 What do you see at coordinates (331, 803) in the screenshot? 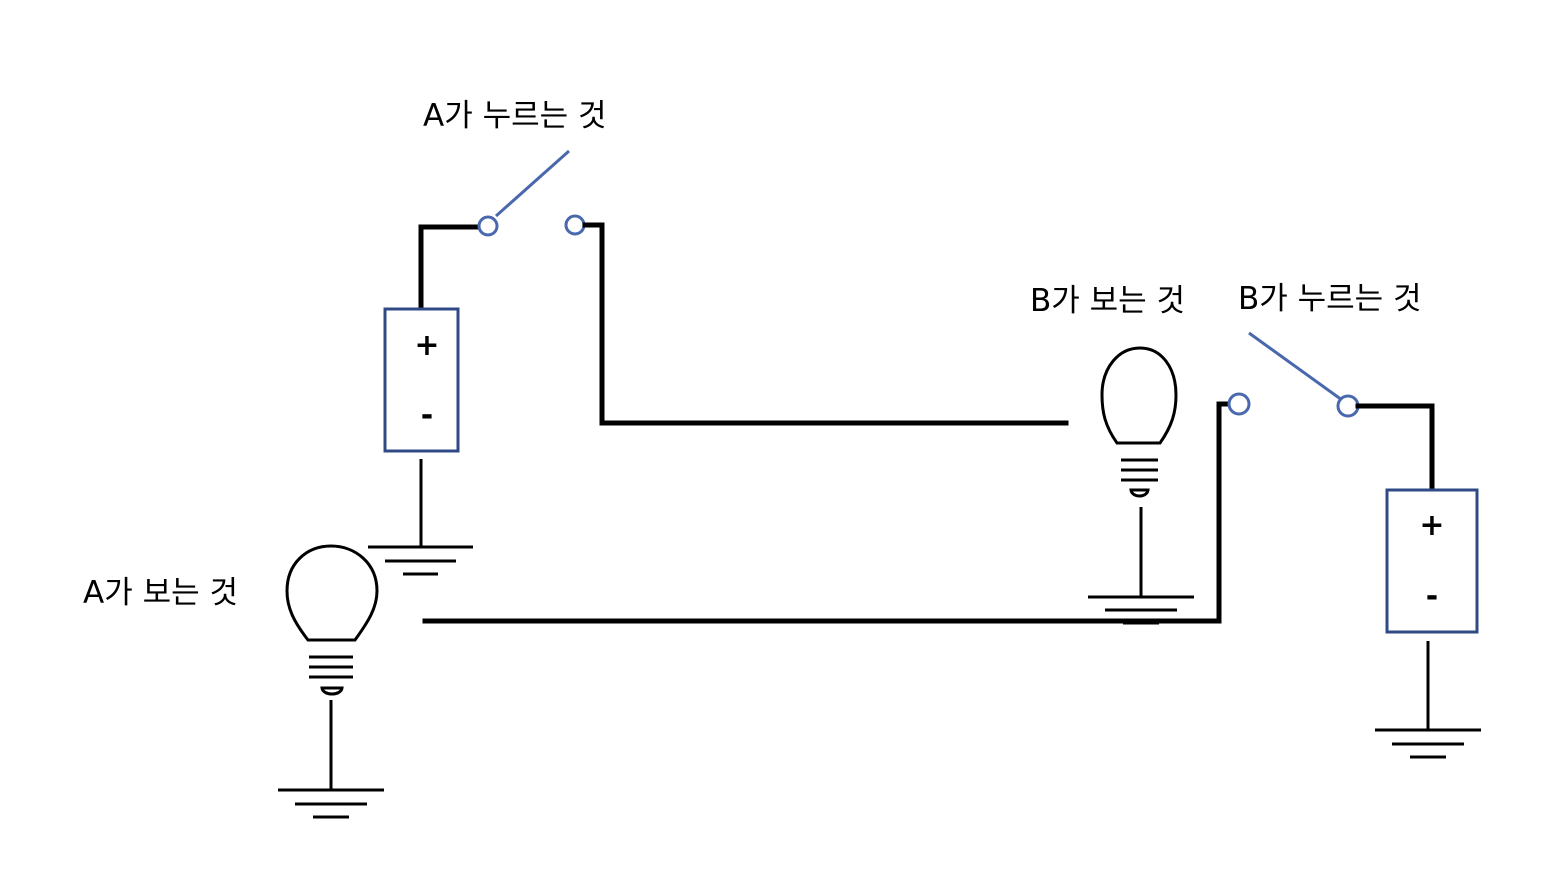
I see `ground-icon-bulb-a` at bounding box center [331, 803].